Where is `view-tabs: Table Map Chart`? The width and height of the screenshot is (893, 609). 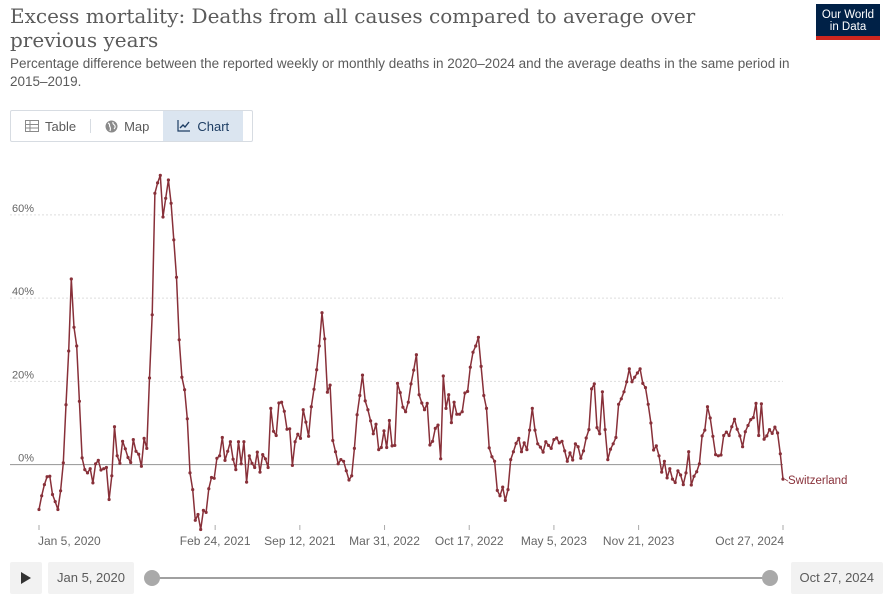 view-tabs: Table Map Chart is located at coordinates (131, 126).